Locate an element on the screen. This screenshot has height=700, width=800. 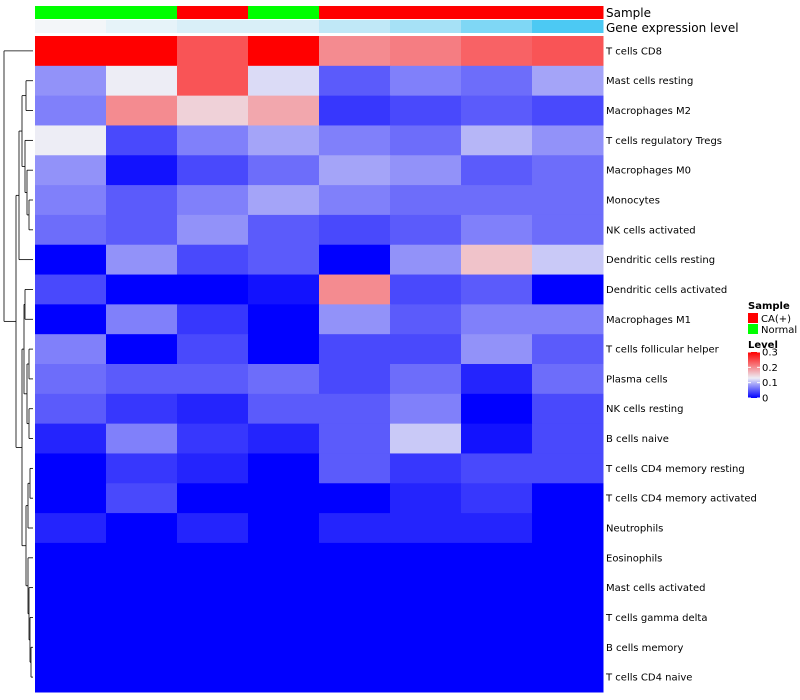
expression-annotation-track is located at coordinates (319, 26).